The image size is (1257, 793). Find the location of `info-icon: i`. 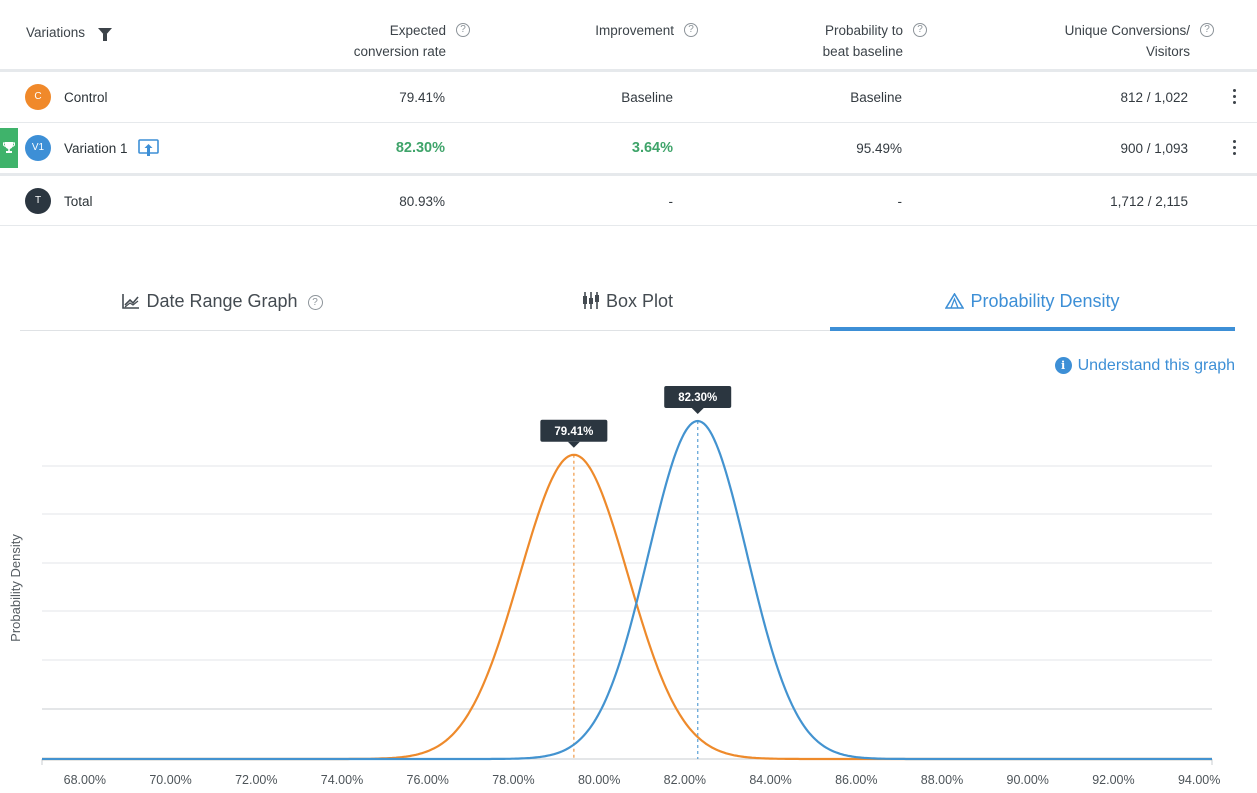

info-icon: i is located at coordinates (1063, 365).